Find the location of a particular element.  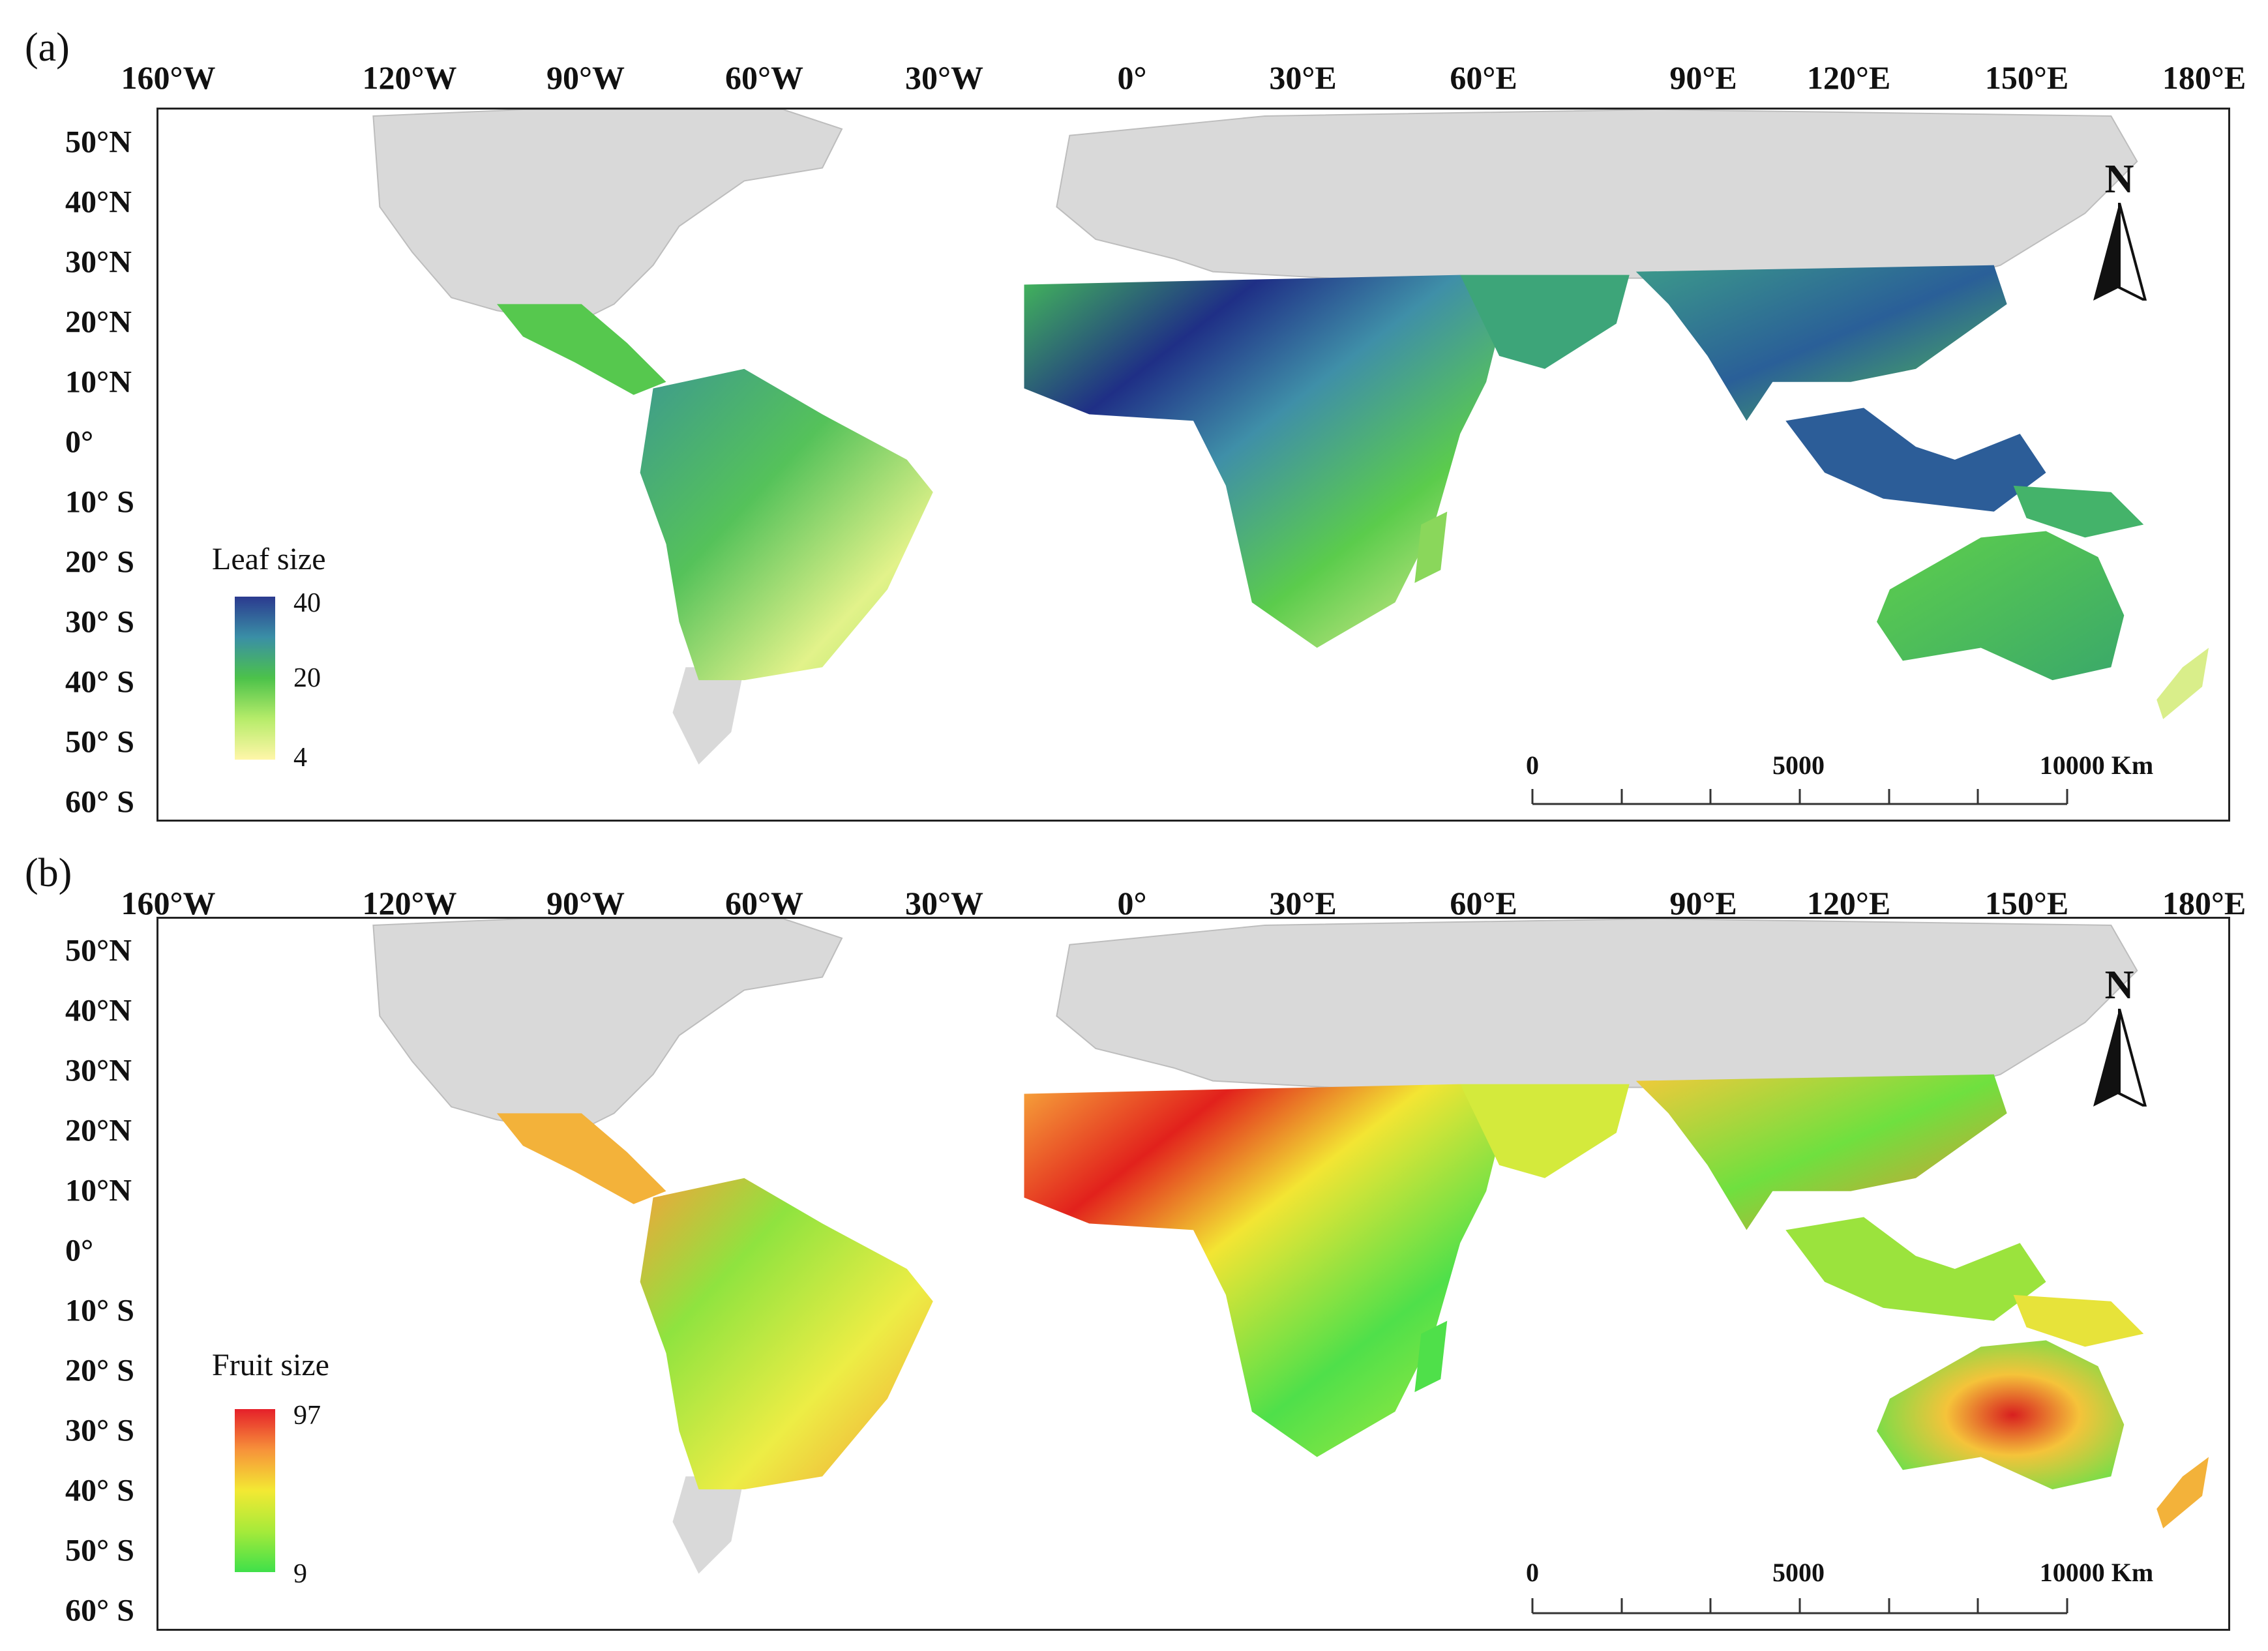

scale-bar is located at coordinates (1799, 1606).